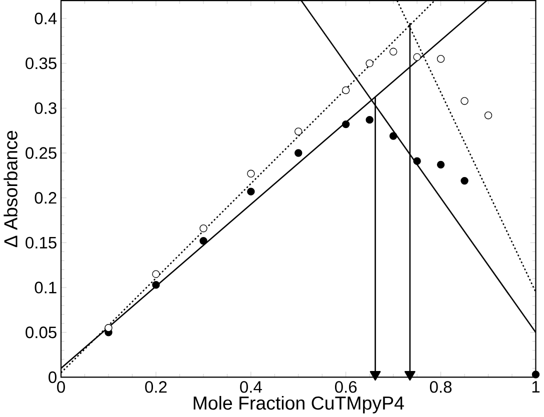 This screenshot has width=544, height=417. I want to click on y-tick-label: 0.4, so click(45, 18).